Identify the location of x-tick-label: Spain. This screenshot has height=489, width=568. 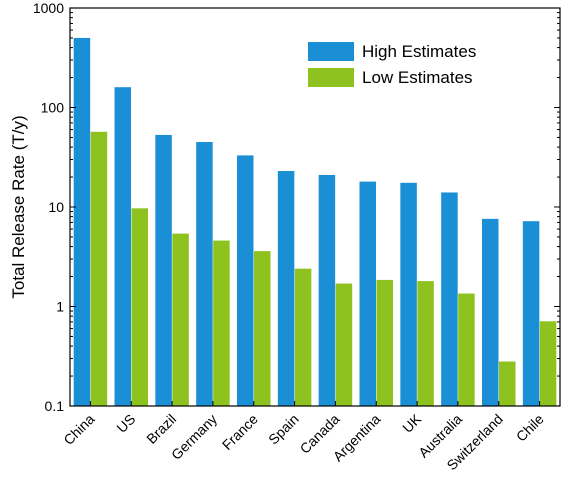
(283, 429).